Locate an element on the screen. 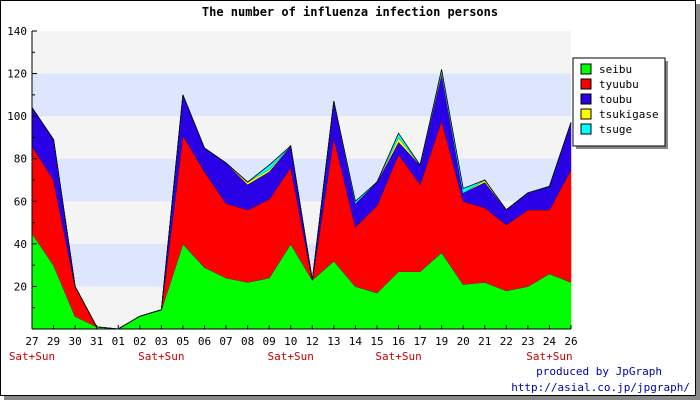 This screenshot has width=700, height=400. y-tick-label: 60 is located at coordinates (20, 201).